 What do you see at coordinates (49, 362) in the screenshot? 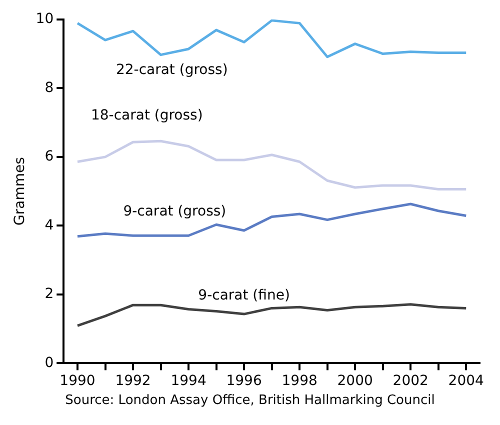
I see `y-tick-label: 0` at bounding box center [49, 362].